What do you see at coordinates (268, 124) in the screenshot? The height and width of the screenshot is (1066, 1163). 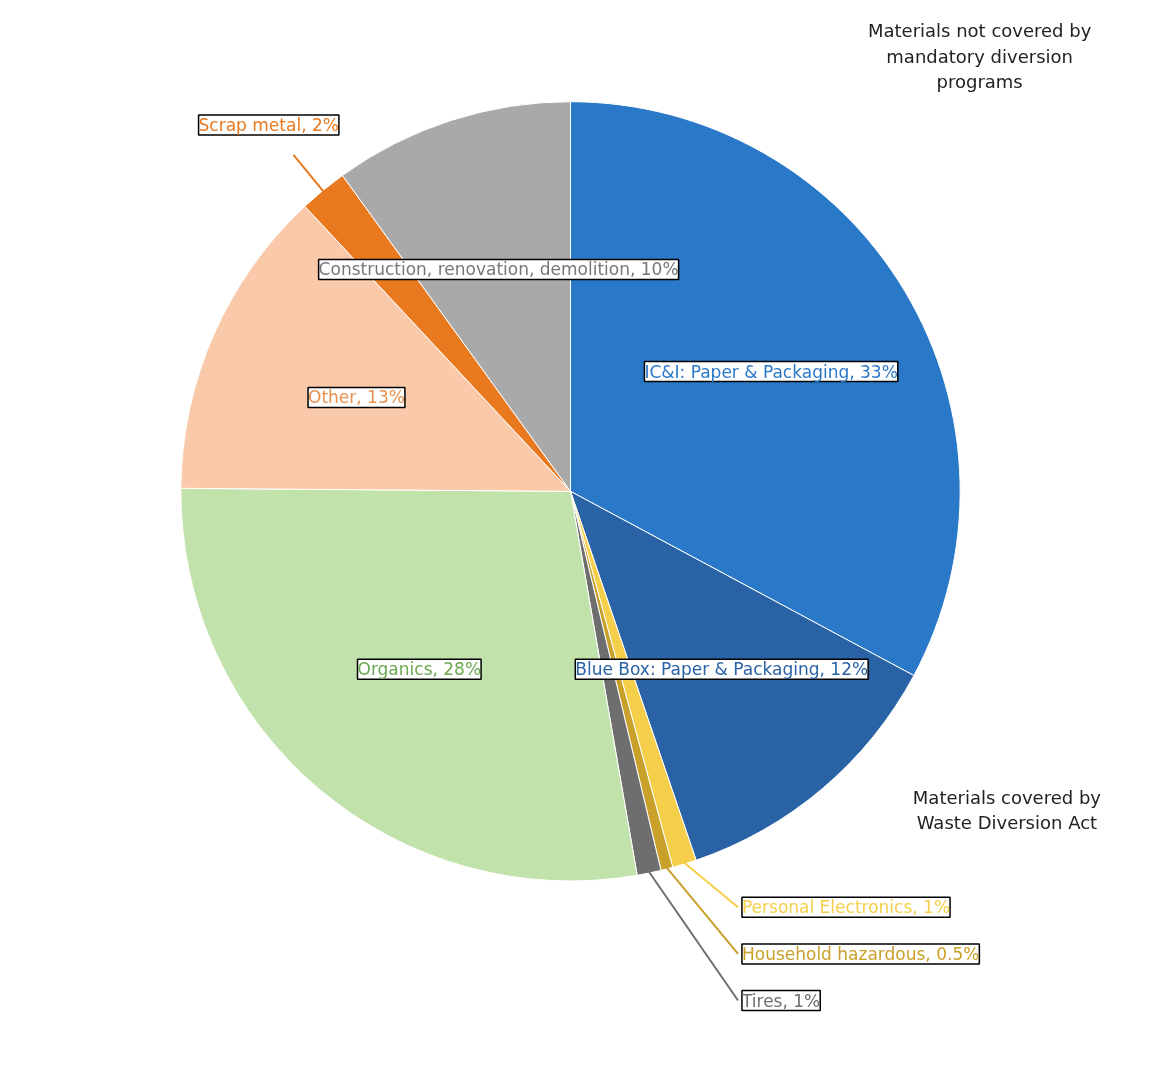 I see `slice-label: Scrap metal, 2%` at bounding box center [268, 124].